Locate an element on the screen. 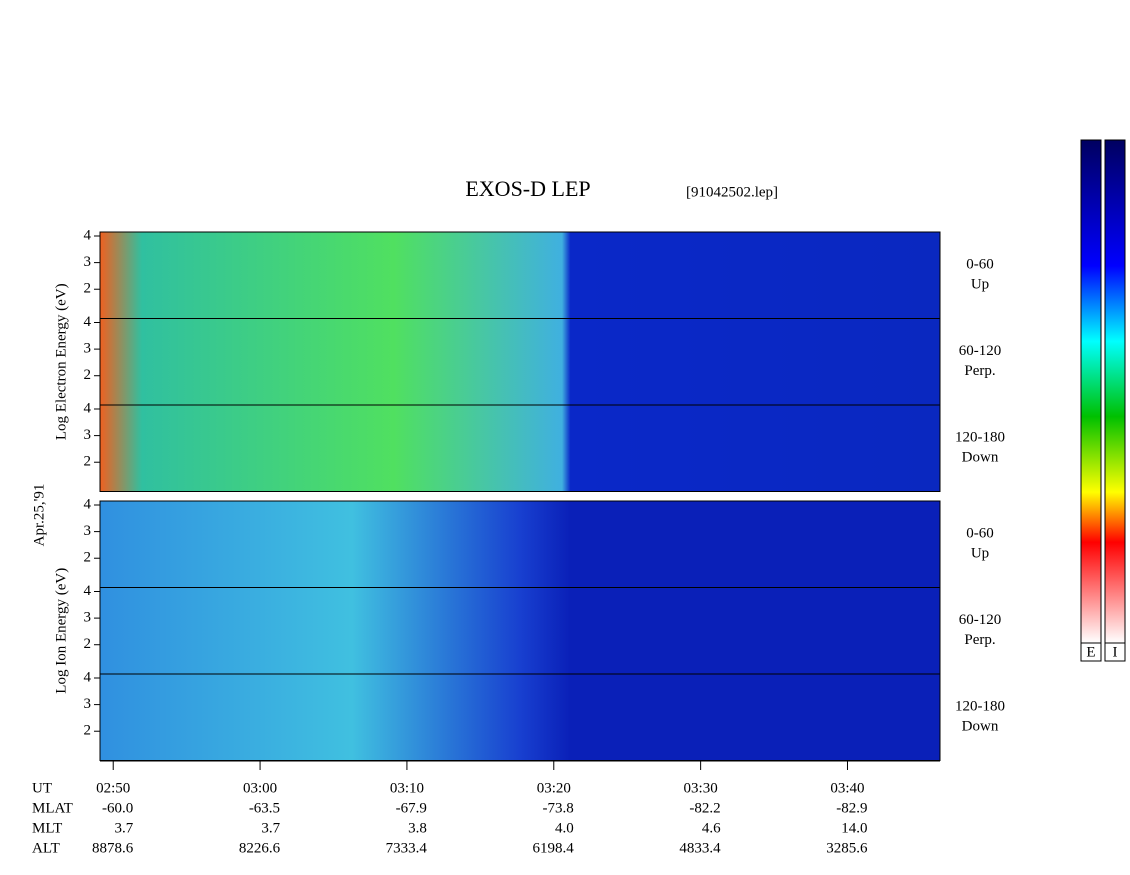 The image size is (1130, 875). ephemeris-name: MLT is located at coordinates (47, 828).